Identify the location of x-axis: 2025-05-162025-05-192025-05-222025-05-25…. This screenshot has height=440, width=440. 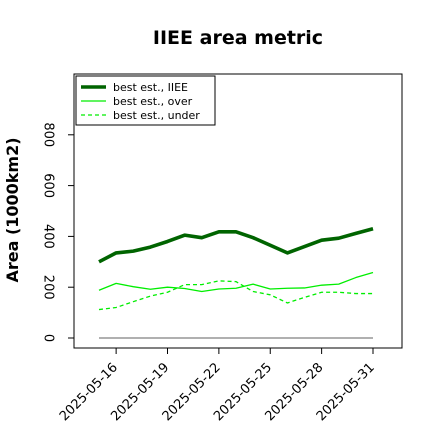
(217, 386).